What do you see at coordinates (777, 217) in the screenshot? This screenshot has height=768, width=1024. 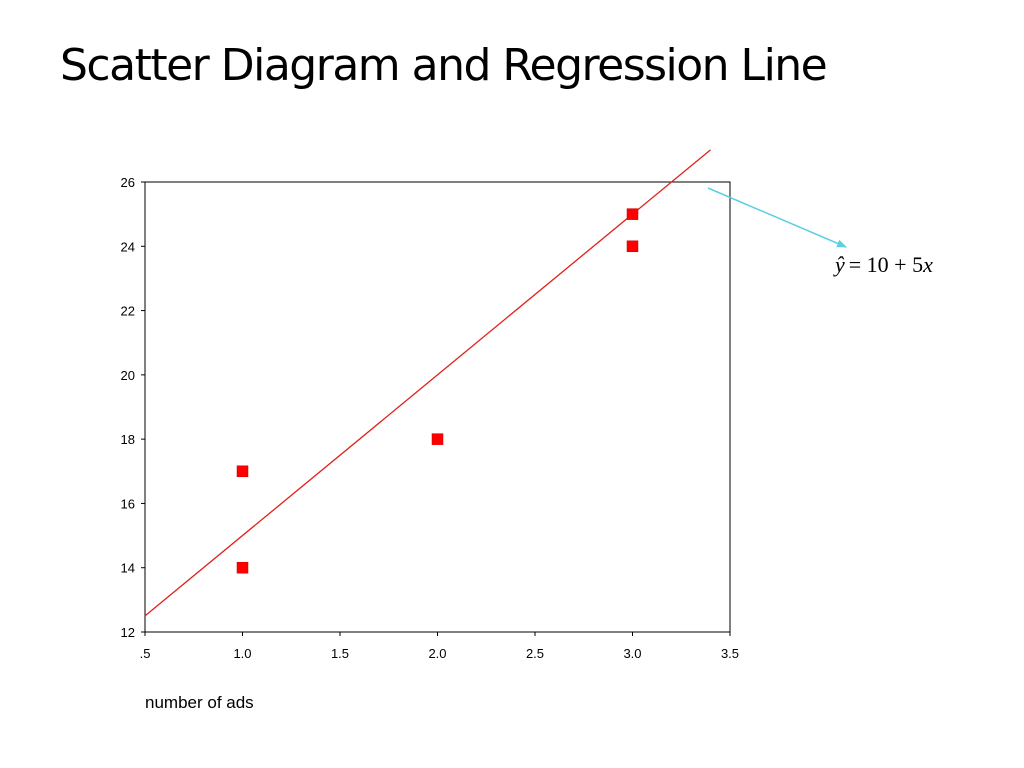 I see `equation-pointer-arrow` at bounding box center [777, 217].